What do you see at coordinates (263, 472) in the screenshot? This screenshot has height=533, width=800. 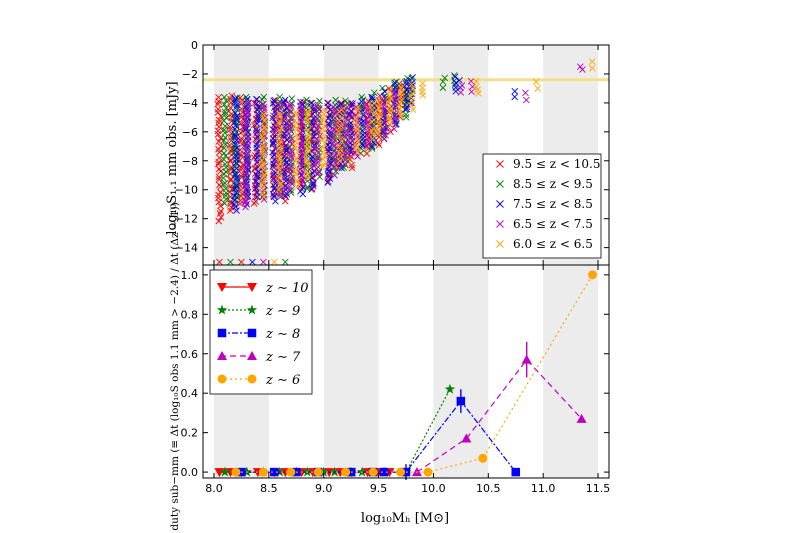 I see `marker-circle` at bounding box center [263, 472].